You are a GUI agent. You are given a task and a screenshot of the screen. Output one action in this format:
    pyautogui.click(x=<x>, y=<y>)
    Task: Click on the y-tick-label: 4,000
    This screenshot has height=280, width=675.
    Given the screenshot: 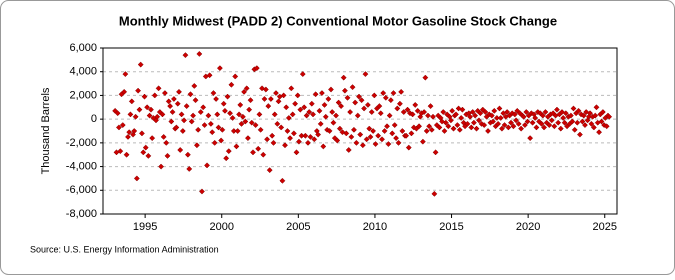 What is the action you would take?
    pyautogui.click(x=83, y=72)
    